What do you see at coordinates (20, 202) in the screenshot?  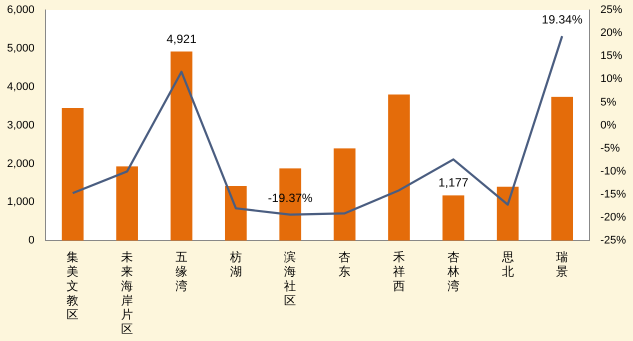 I see `y-tick-label: 1,000` at bounding box center [20, 202].